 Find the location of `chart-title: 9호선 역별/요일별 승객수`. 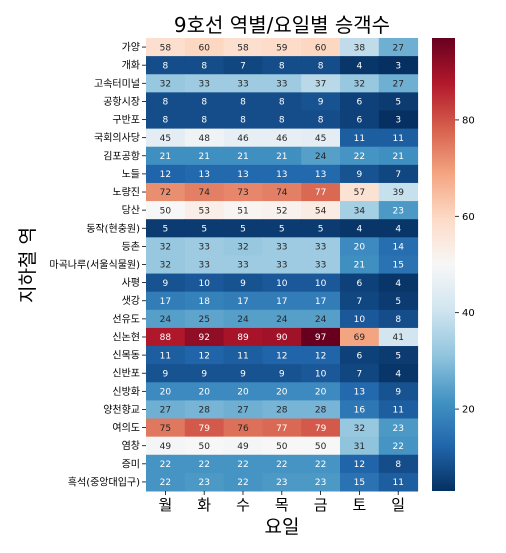

chart-title: 9호선 역별/요일별 승객수 is located at coordinates (282, 25).